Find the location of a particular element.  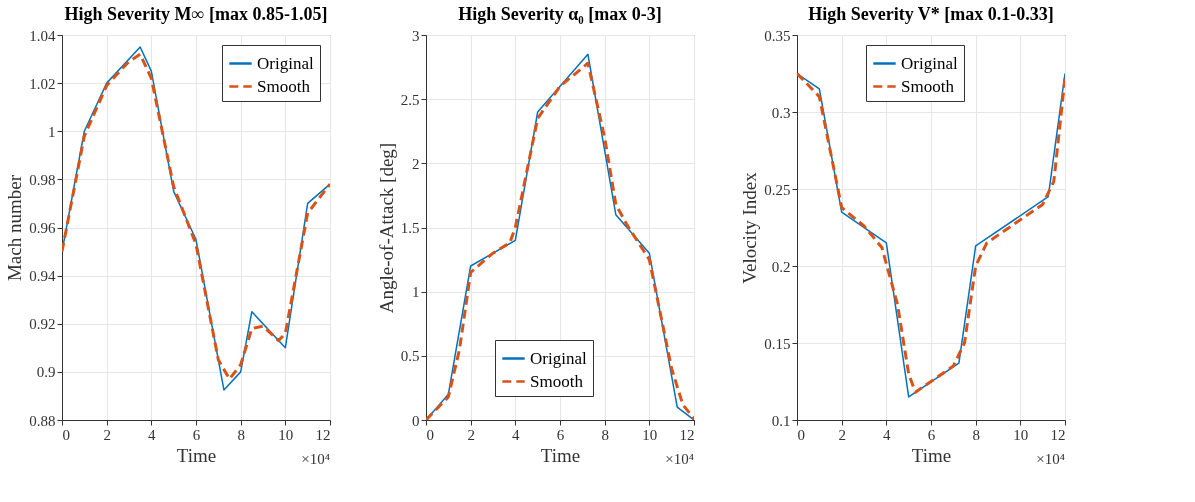

y-tick-label: 0 is located at coordinates (416, 420).